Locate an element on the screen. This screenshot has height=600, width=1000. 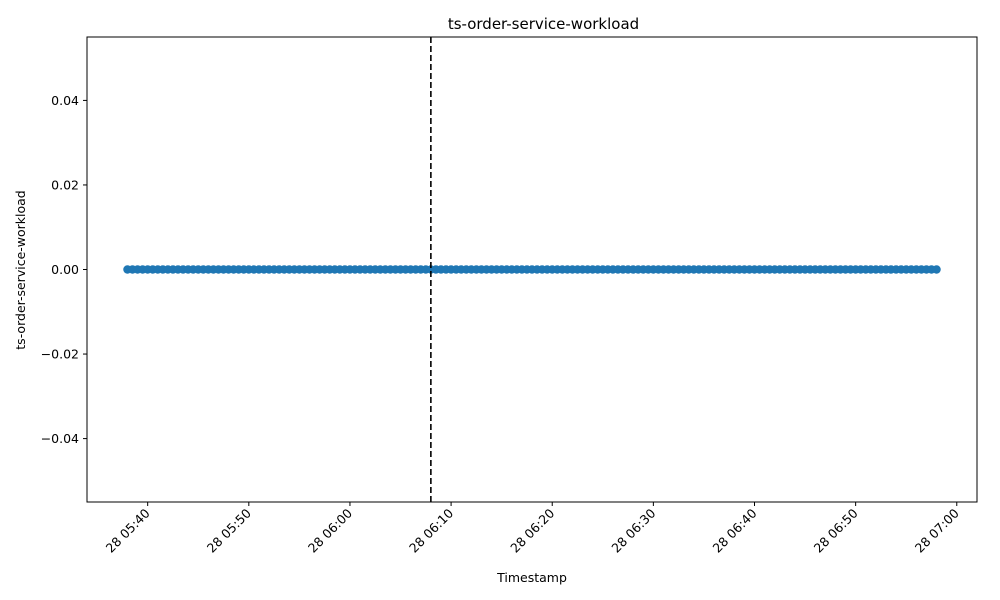
x-tick-label: 28 05:50 is located at coordinates (229, 530).